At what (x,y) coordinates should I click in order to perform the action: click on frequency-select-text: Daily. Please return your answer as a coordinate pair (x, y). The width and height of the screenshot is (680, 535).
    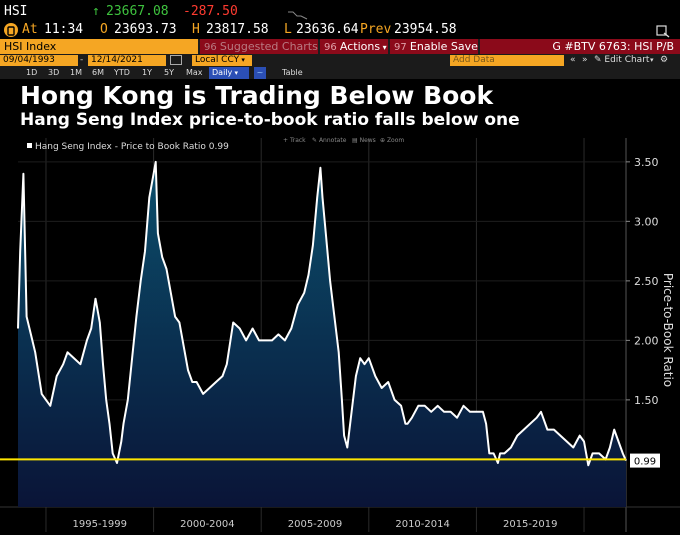
    Looking at the image, I should click on (222, 72).